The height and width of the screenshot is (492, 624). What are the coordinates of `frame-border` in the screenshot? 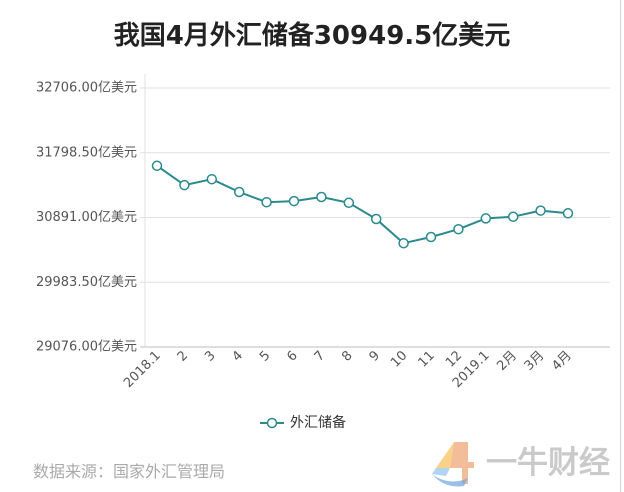 It's located at (620, 246).